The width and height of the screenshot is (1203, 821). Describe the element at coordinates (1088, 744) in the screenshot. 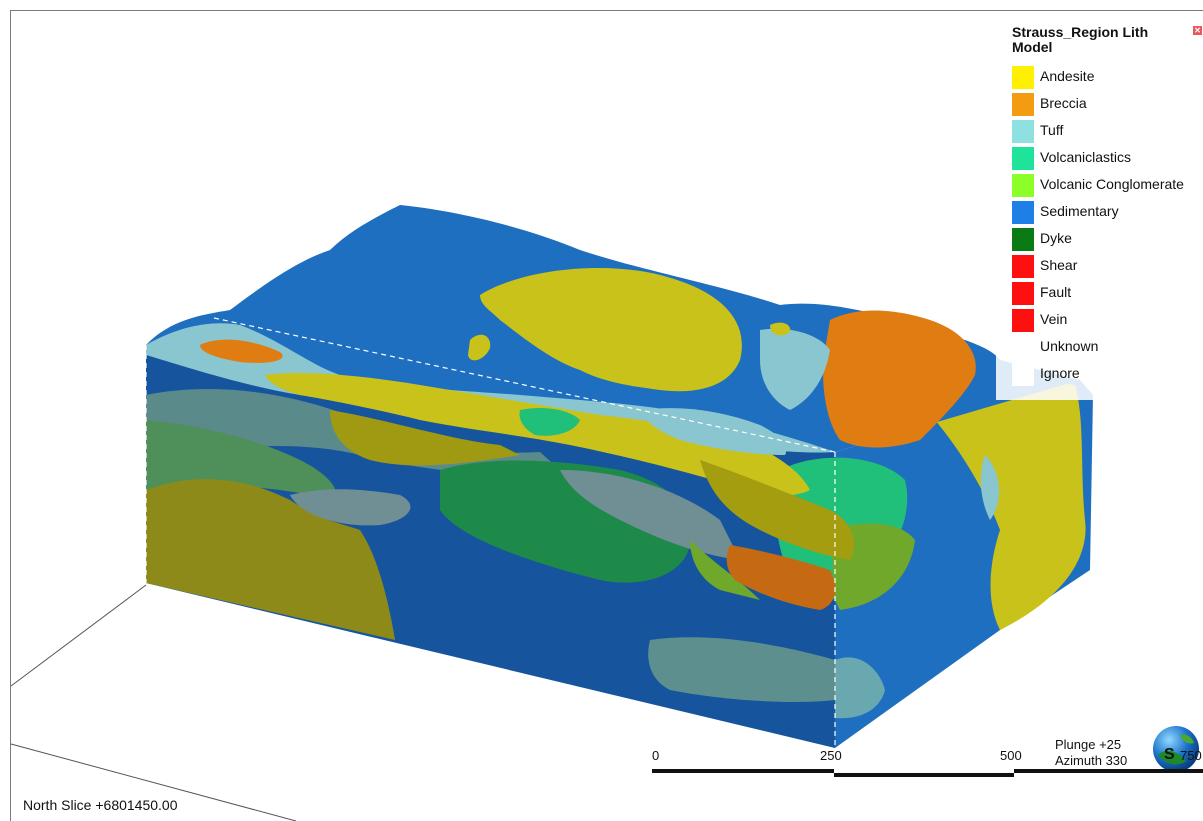

I see `plunge-readout: Plunge +25` at that location.